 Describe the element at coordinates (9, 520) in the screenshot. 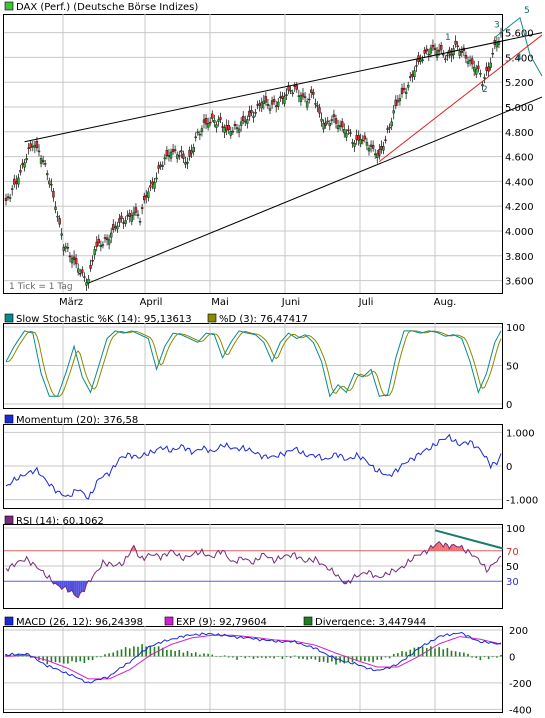

I see `rsi-legend-swatch` at that location.